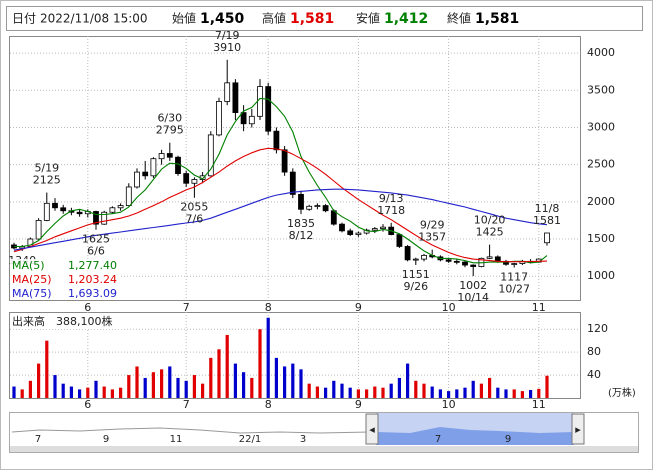 Image resolution: width=653 pixels, height=470 pixels. Describe the element at coordinates (268, 307) in the screenshot. I see `x-tick-label: 8` at that location.